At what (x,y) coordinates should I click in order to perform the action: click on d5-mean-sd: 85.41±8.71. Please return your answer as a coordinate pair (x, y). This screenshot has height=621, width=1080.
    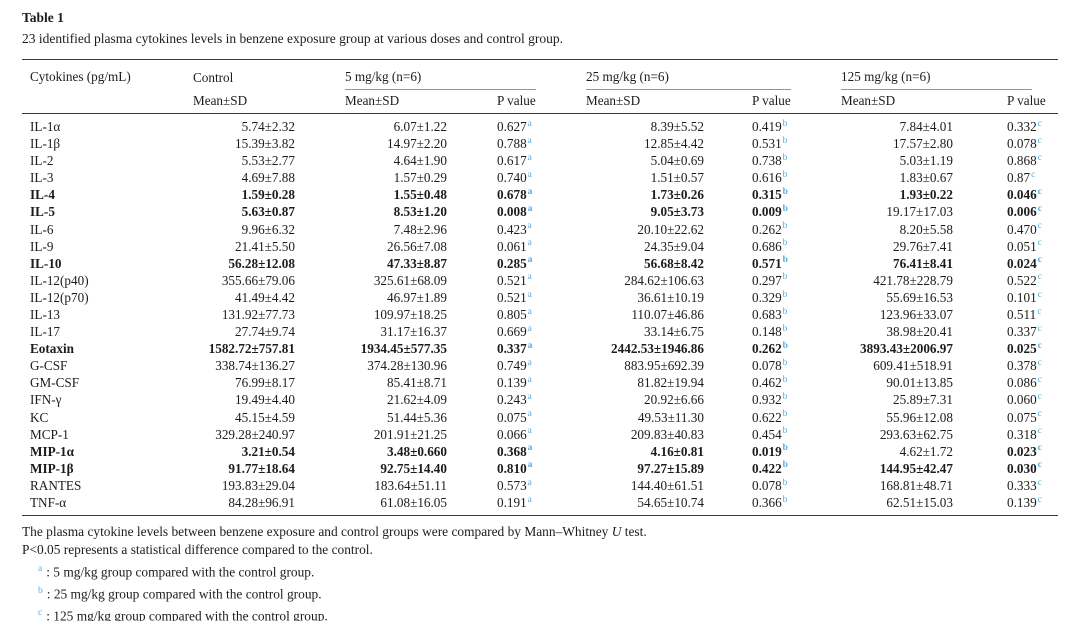
    Looking at the image, I should click on (417, 383).